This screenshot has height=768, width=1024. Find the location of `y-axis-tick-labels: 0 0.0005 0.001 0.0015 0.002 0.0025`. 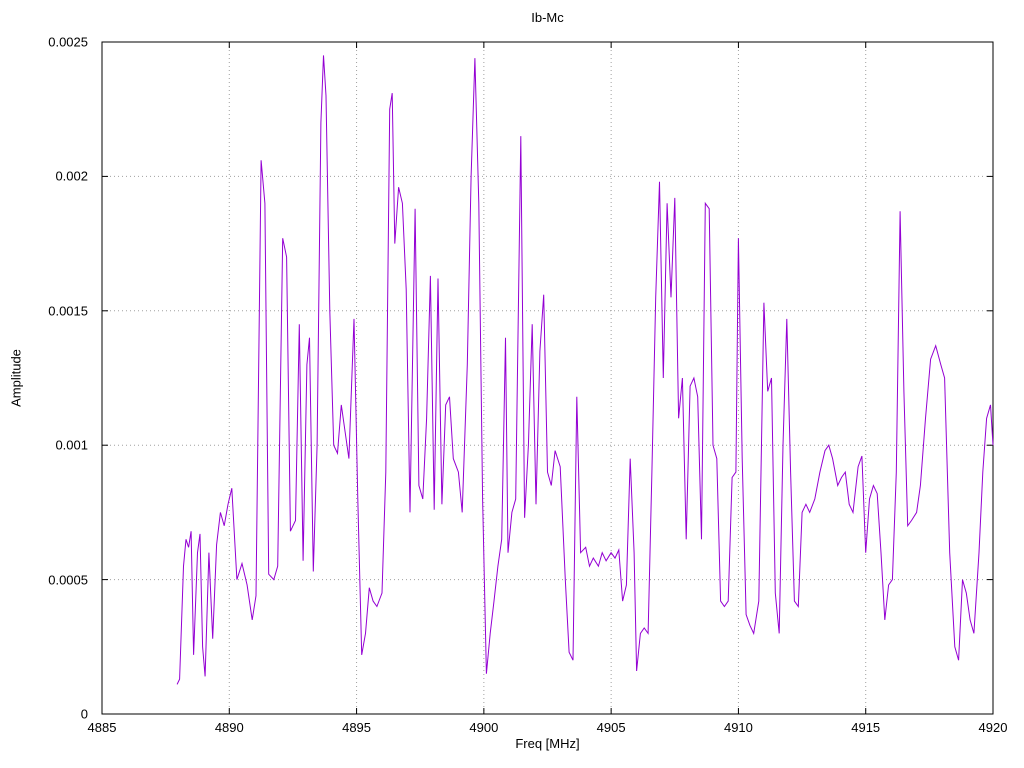

y-axis-tick-labels: 0 0.0005 0.001 0.0015 0.002 0.0025 is located at coordinates (48, 384).